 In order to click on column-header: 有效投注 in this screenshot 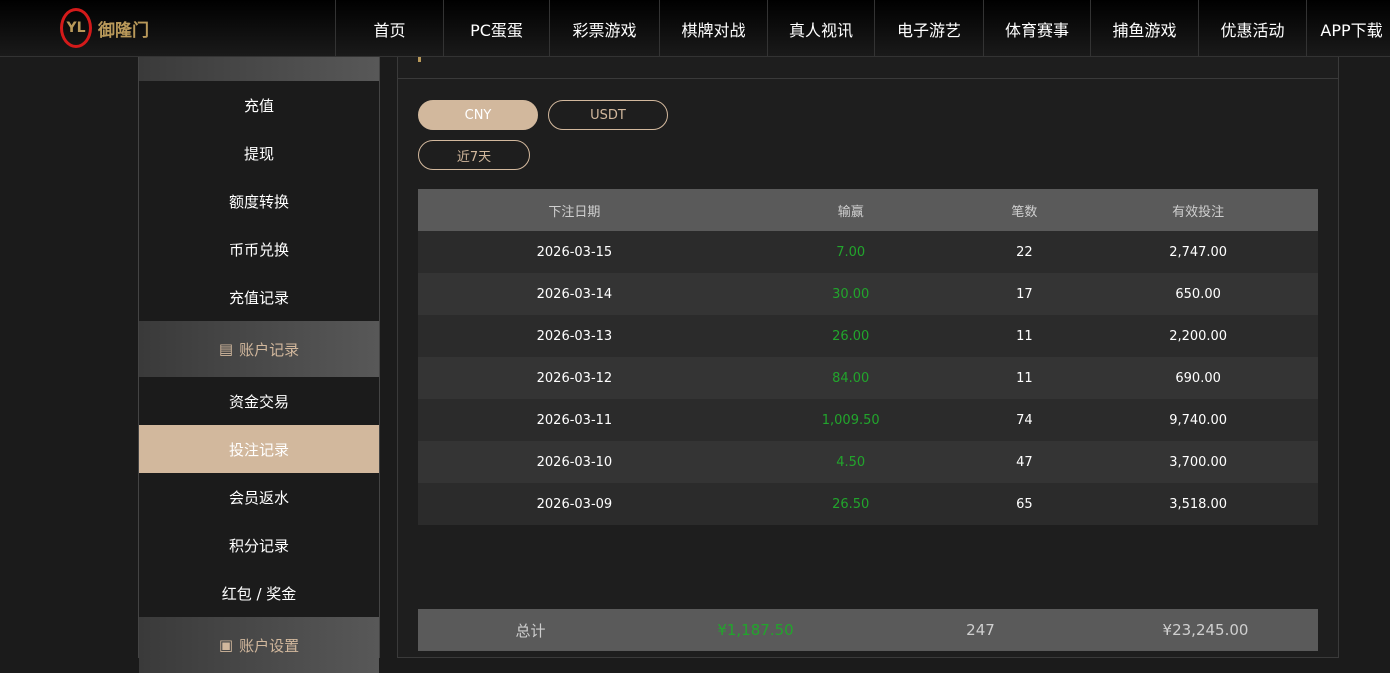, I will do `click(1198, 210)`.